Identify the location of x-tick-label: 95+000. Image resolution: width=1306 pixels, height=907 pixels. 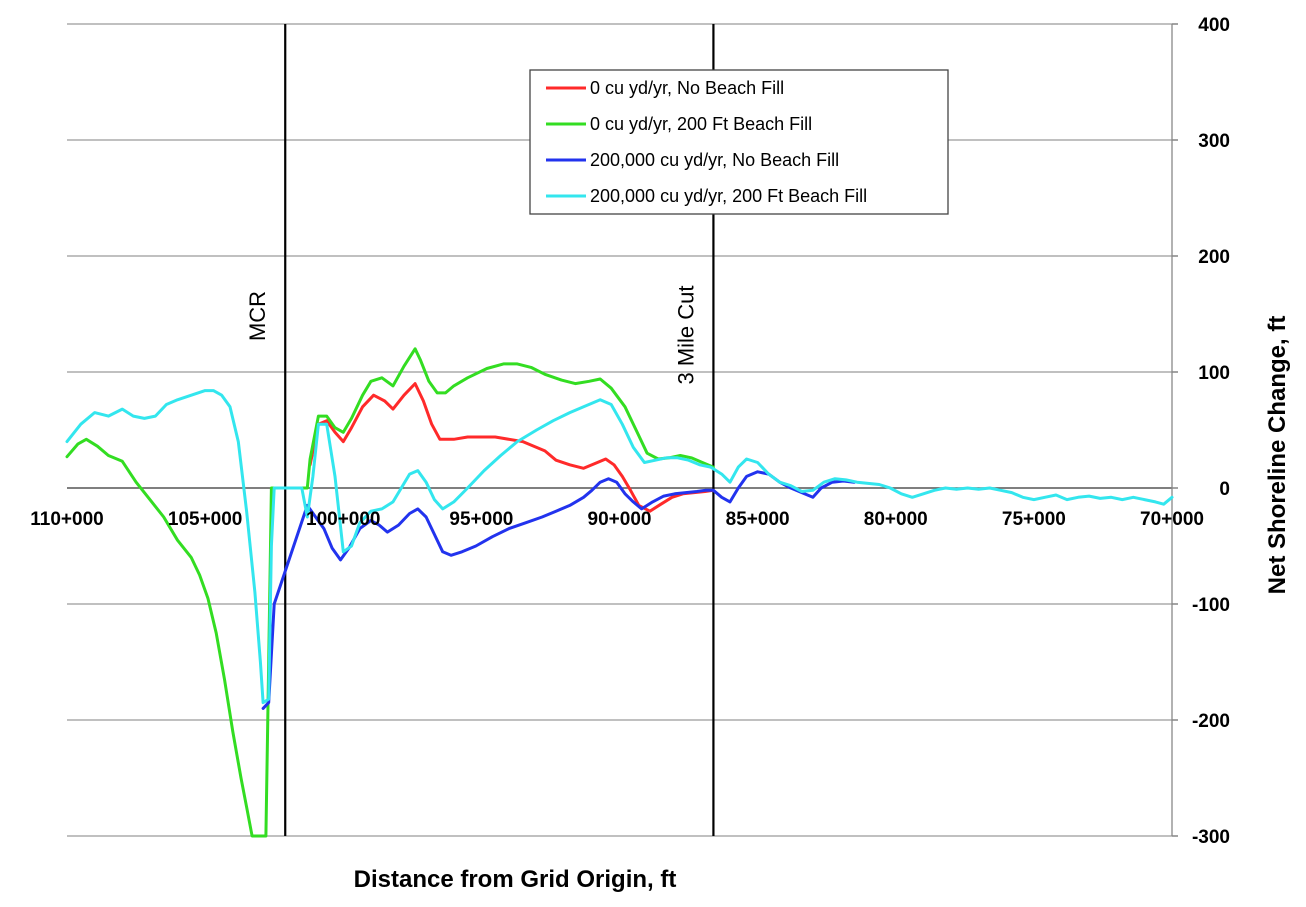
(481, 519).